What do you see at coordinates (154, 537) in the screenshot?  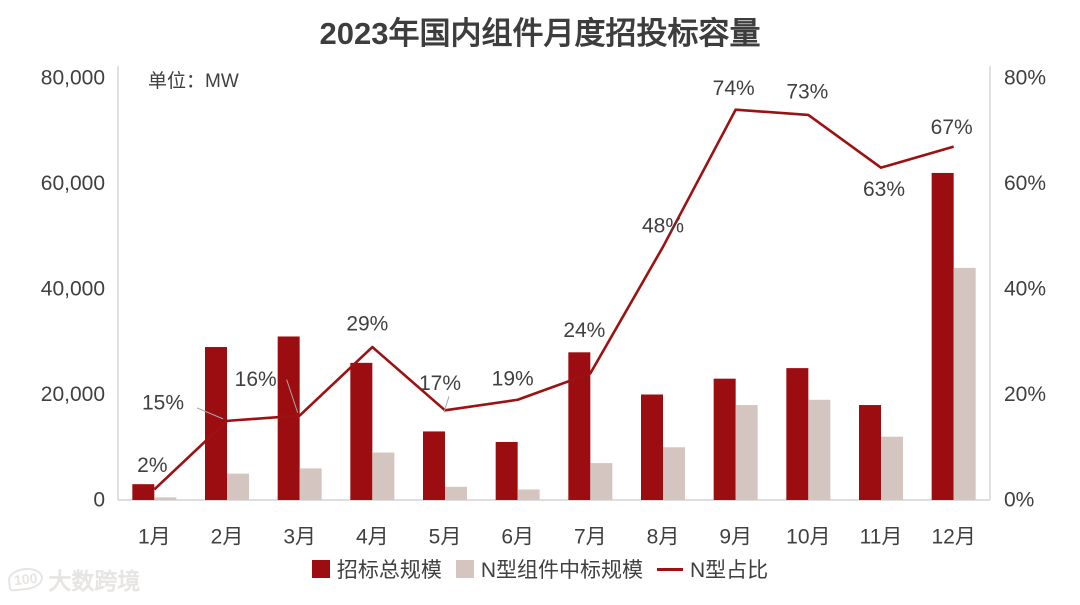 I see `x-axis-label: 1月` at bounding box center [154, 537].